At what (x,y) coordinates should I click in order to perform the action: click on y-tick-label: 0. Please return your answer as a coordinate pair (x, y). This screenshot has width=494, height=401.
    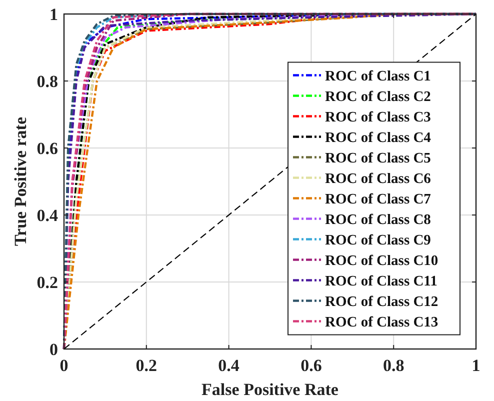
    Looking at the image, I should click on (54, 349).